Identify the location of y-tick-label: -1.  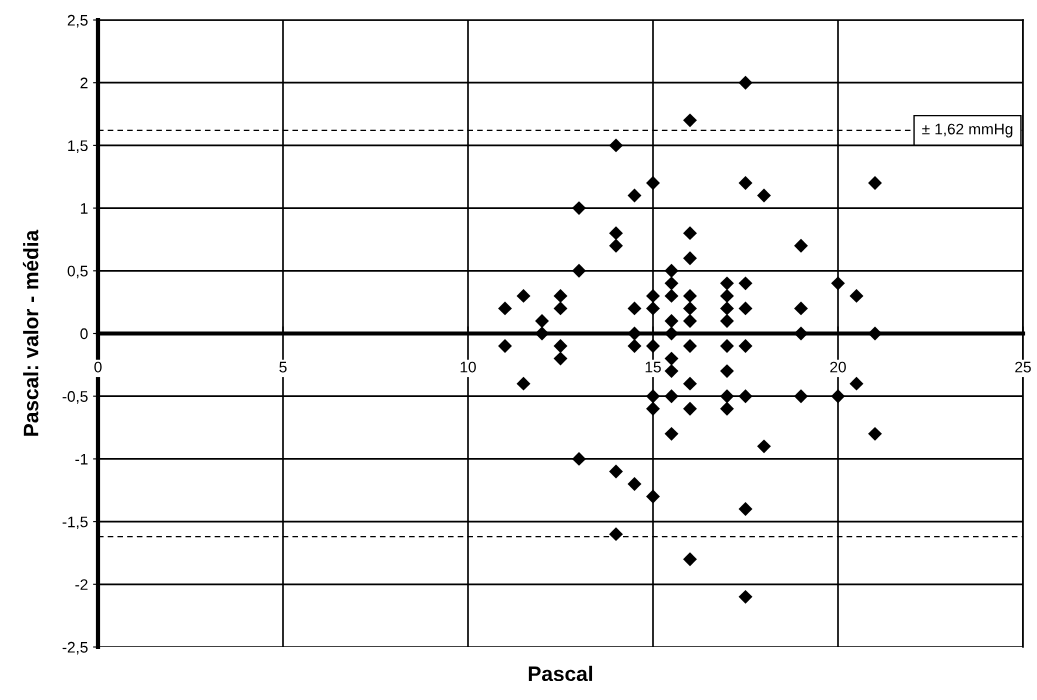
(81, 459).